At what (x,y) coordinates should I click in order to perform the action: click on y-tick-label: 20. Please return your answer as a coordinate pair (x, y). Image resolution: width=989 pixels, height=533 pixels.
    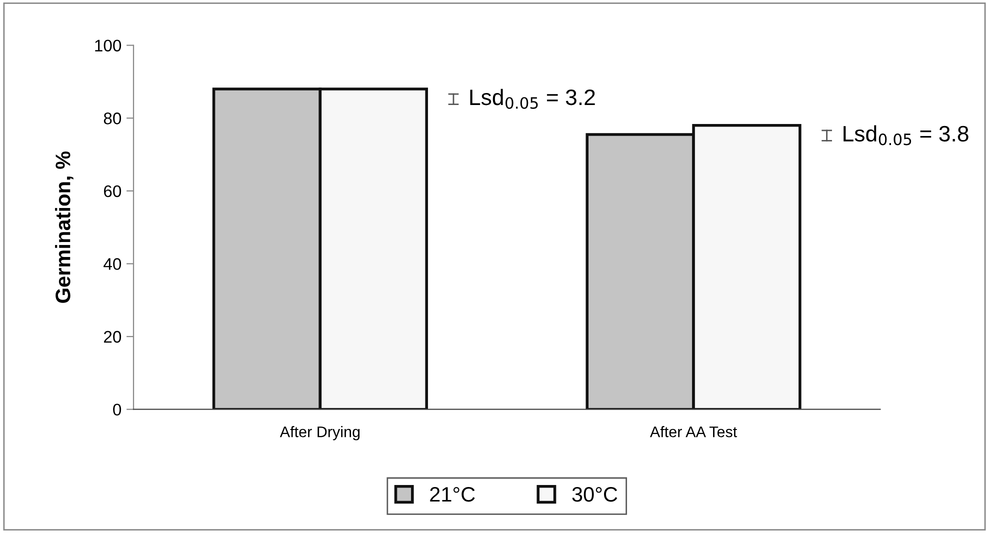
    Looking at the image, I should click on (113, 336).